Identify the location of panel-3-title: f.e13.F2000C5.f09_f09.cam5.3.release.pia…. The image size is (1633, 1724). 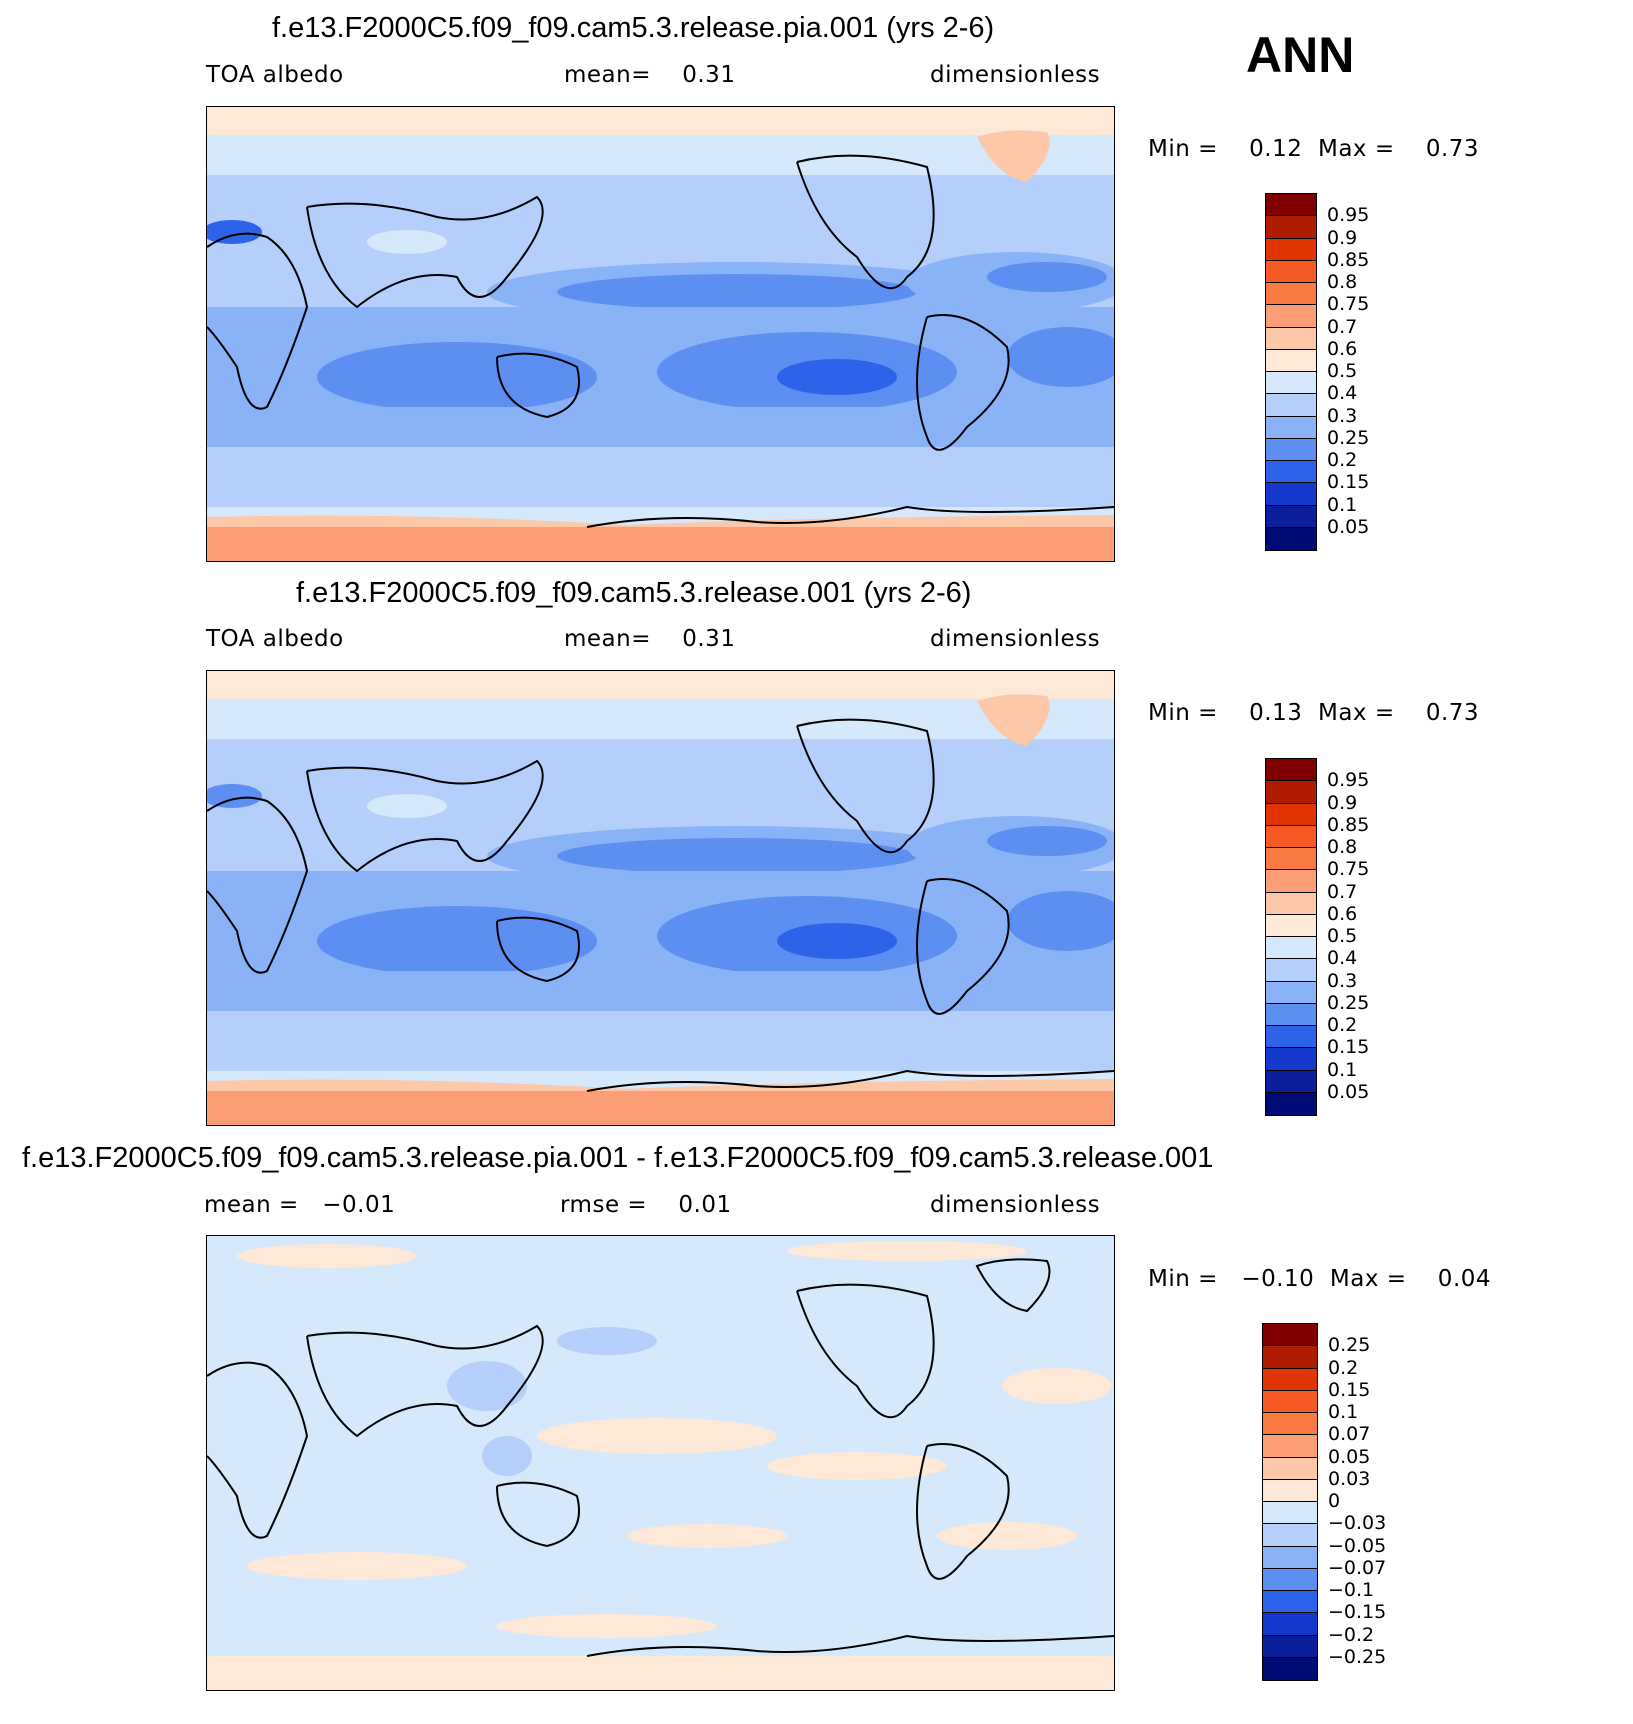
(618, 1158).